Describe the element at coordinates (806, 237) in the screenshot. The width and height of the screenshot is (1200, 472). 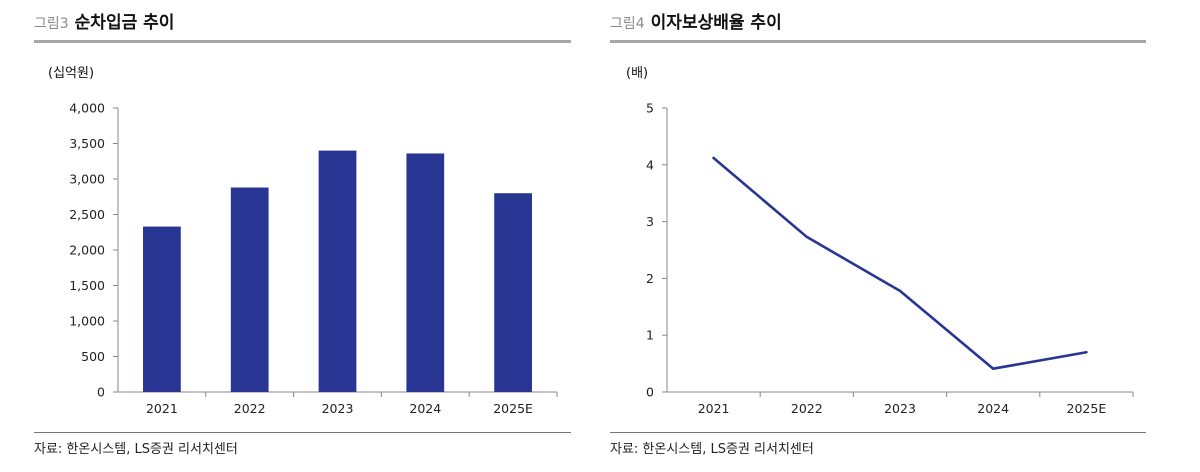
I see `data-point-2022` at that location.